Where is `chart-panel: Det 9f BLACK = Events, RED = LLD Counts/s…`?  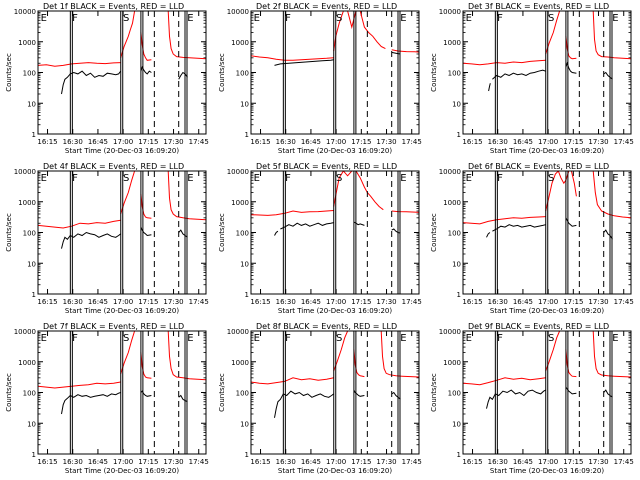 chart-panel: Det 9f BLACK = Events, RED = LLD Counts/s… is located at coordinates (532, 398).